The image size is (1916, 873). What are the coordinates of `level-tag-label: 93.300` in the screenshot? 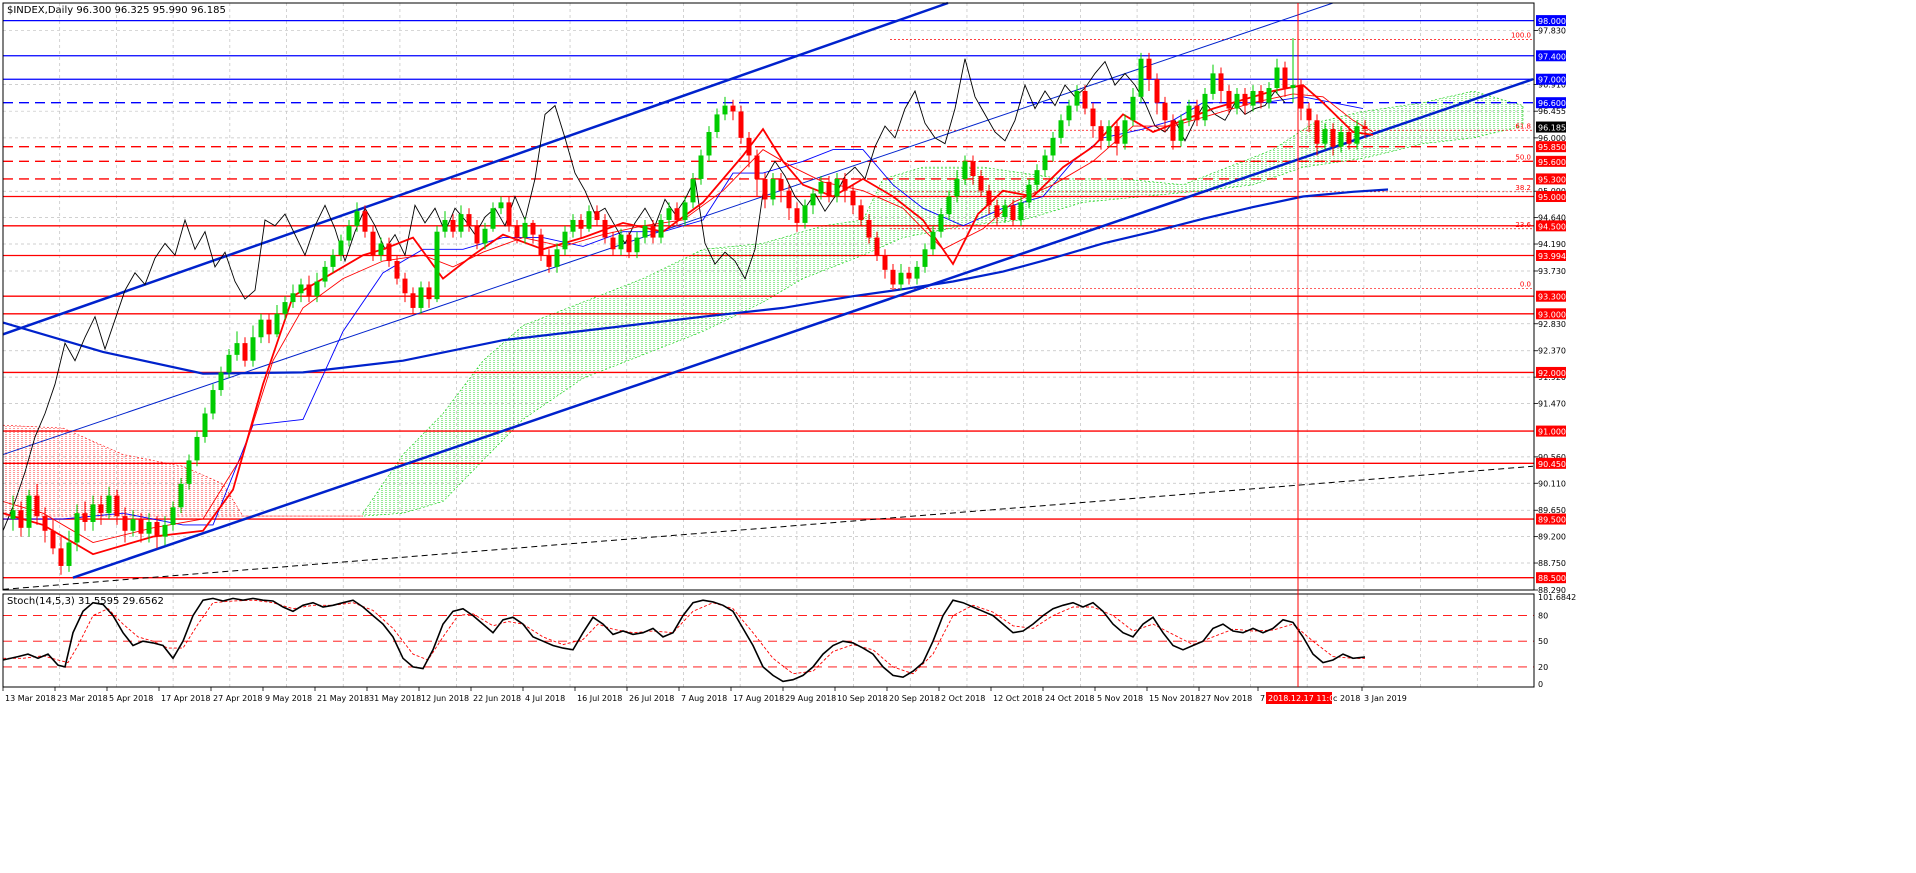 It's located at (1552, 297).